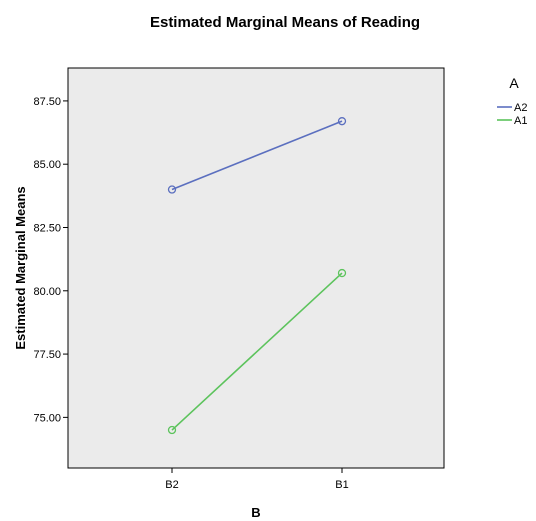  What do you see at coordinates (257, 479) in the screenshot?
I see `x-axis: B2 B1` at bounding box center [257, 479].